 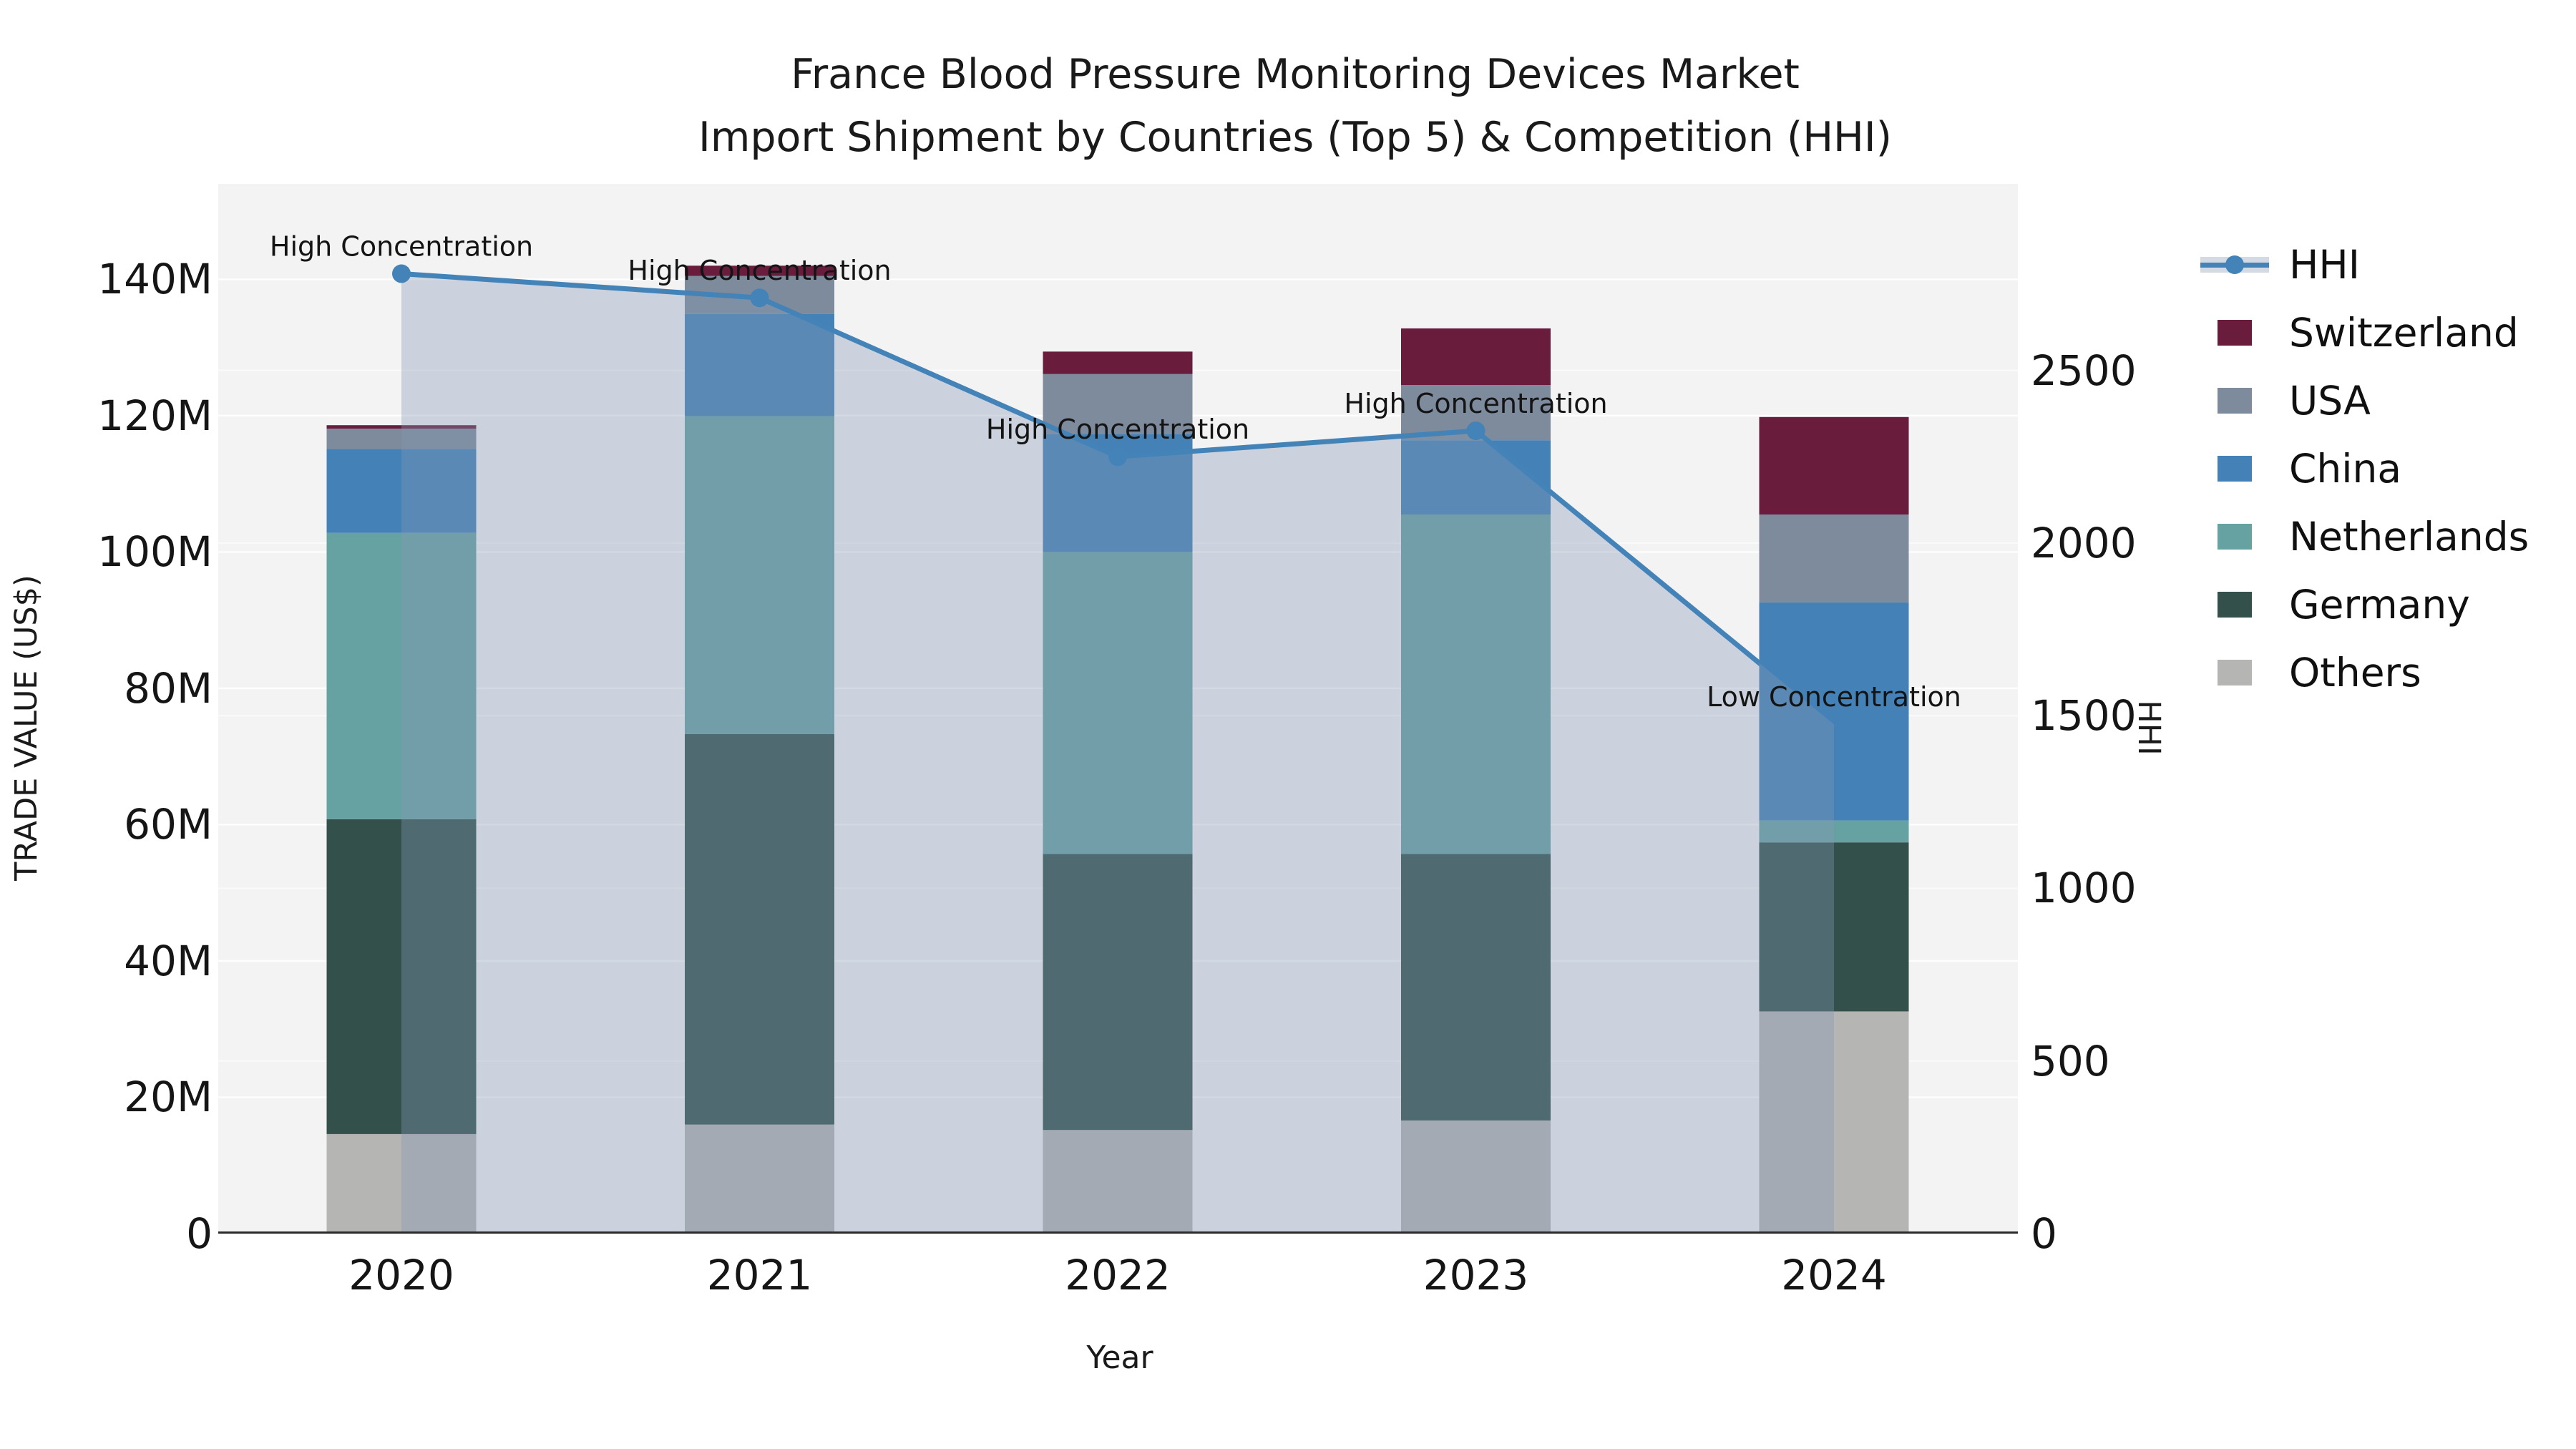 I want to click on legend-item-china: China, so click(x=2364, y=468).